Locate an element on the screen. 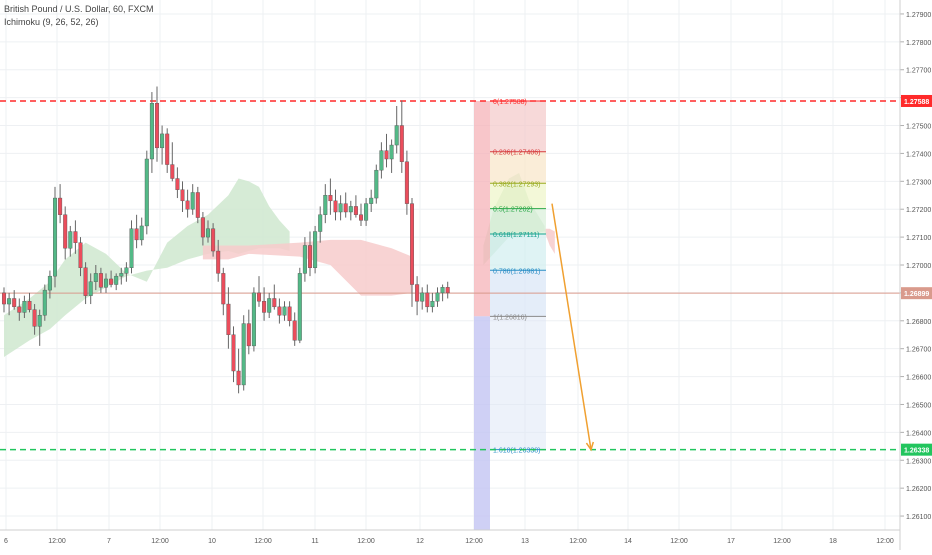 The width and height of the screenshot is (932, 555). fib-zone-retrace is located at coordinates (482, 208).